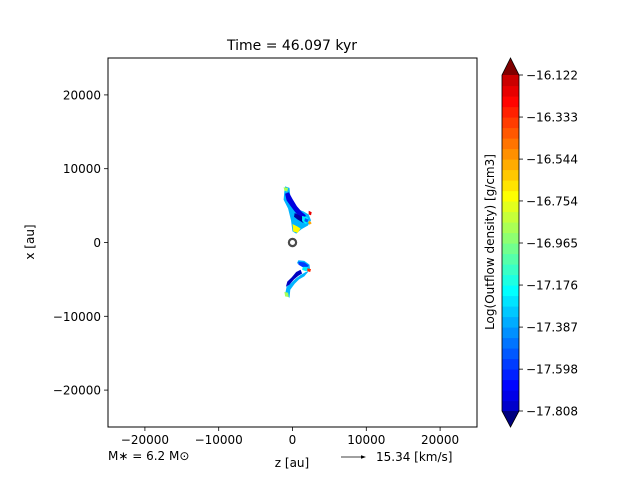 This screenshot has height=480, width=640. I want to click on y-tick-label: 20000, so click(82, 95).